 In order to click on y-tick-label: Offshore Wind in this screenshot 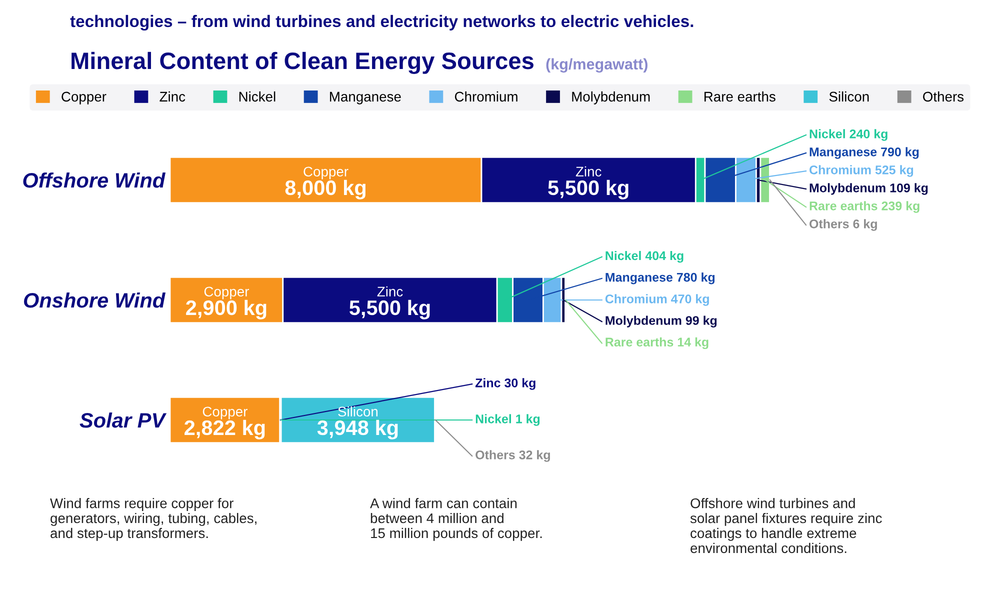, I will do `click(94, 180)`.